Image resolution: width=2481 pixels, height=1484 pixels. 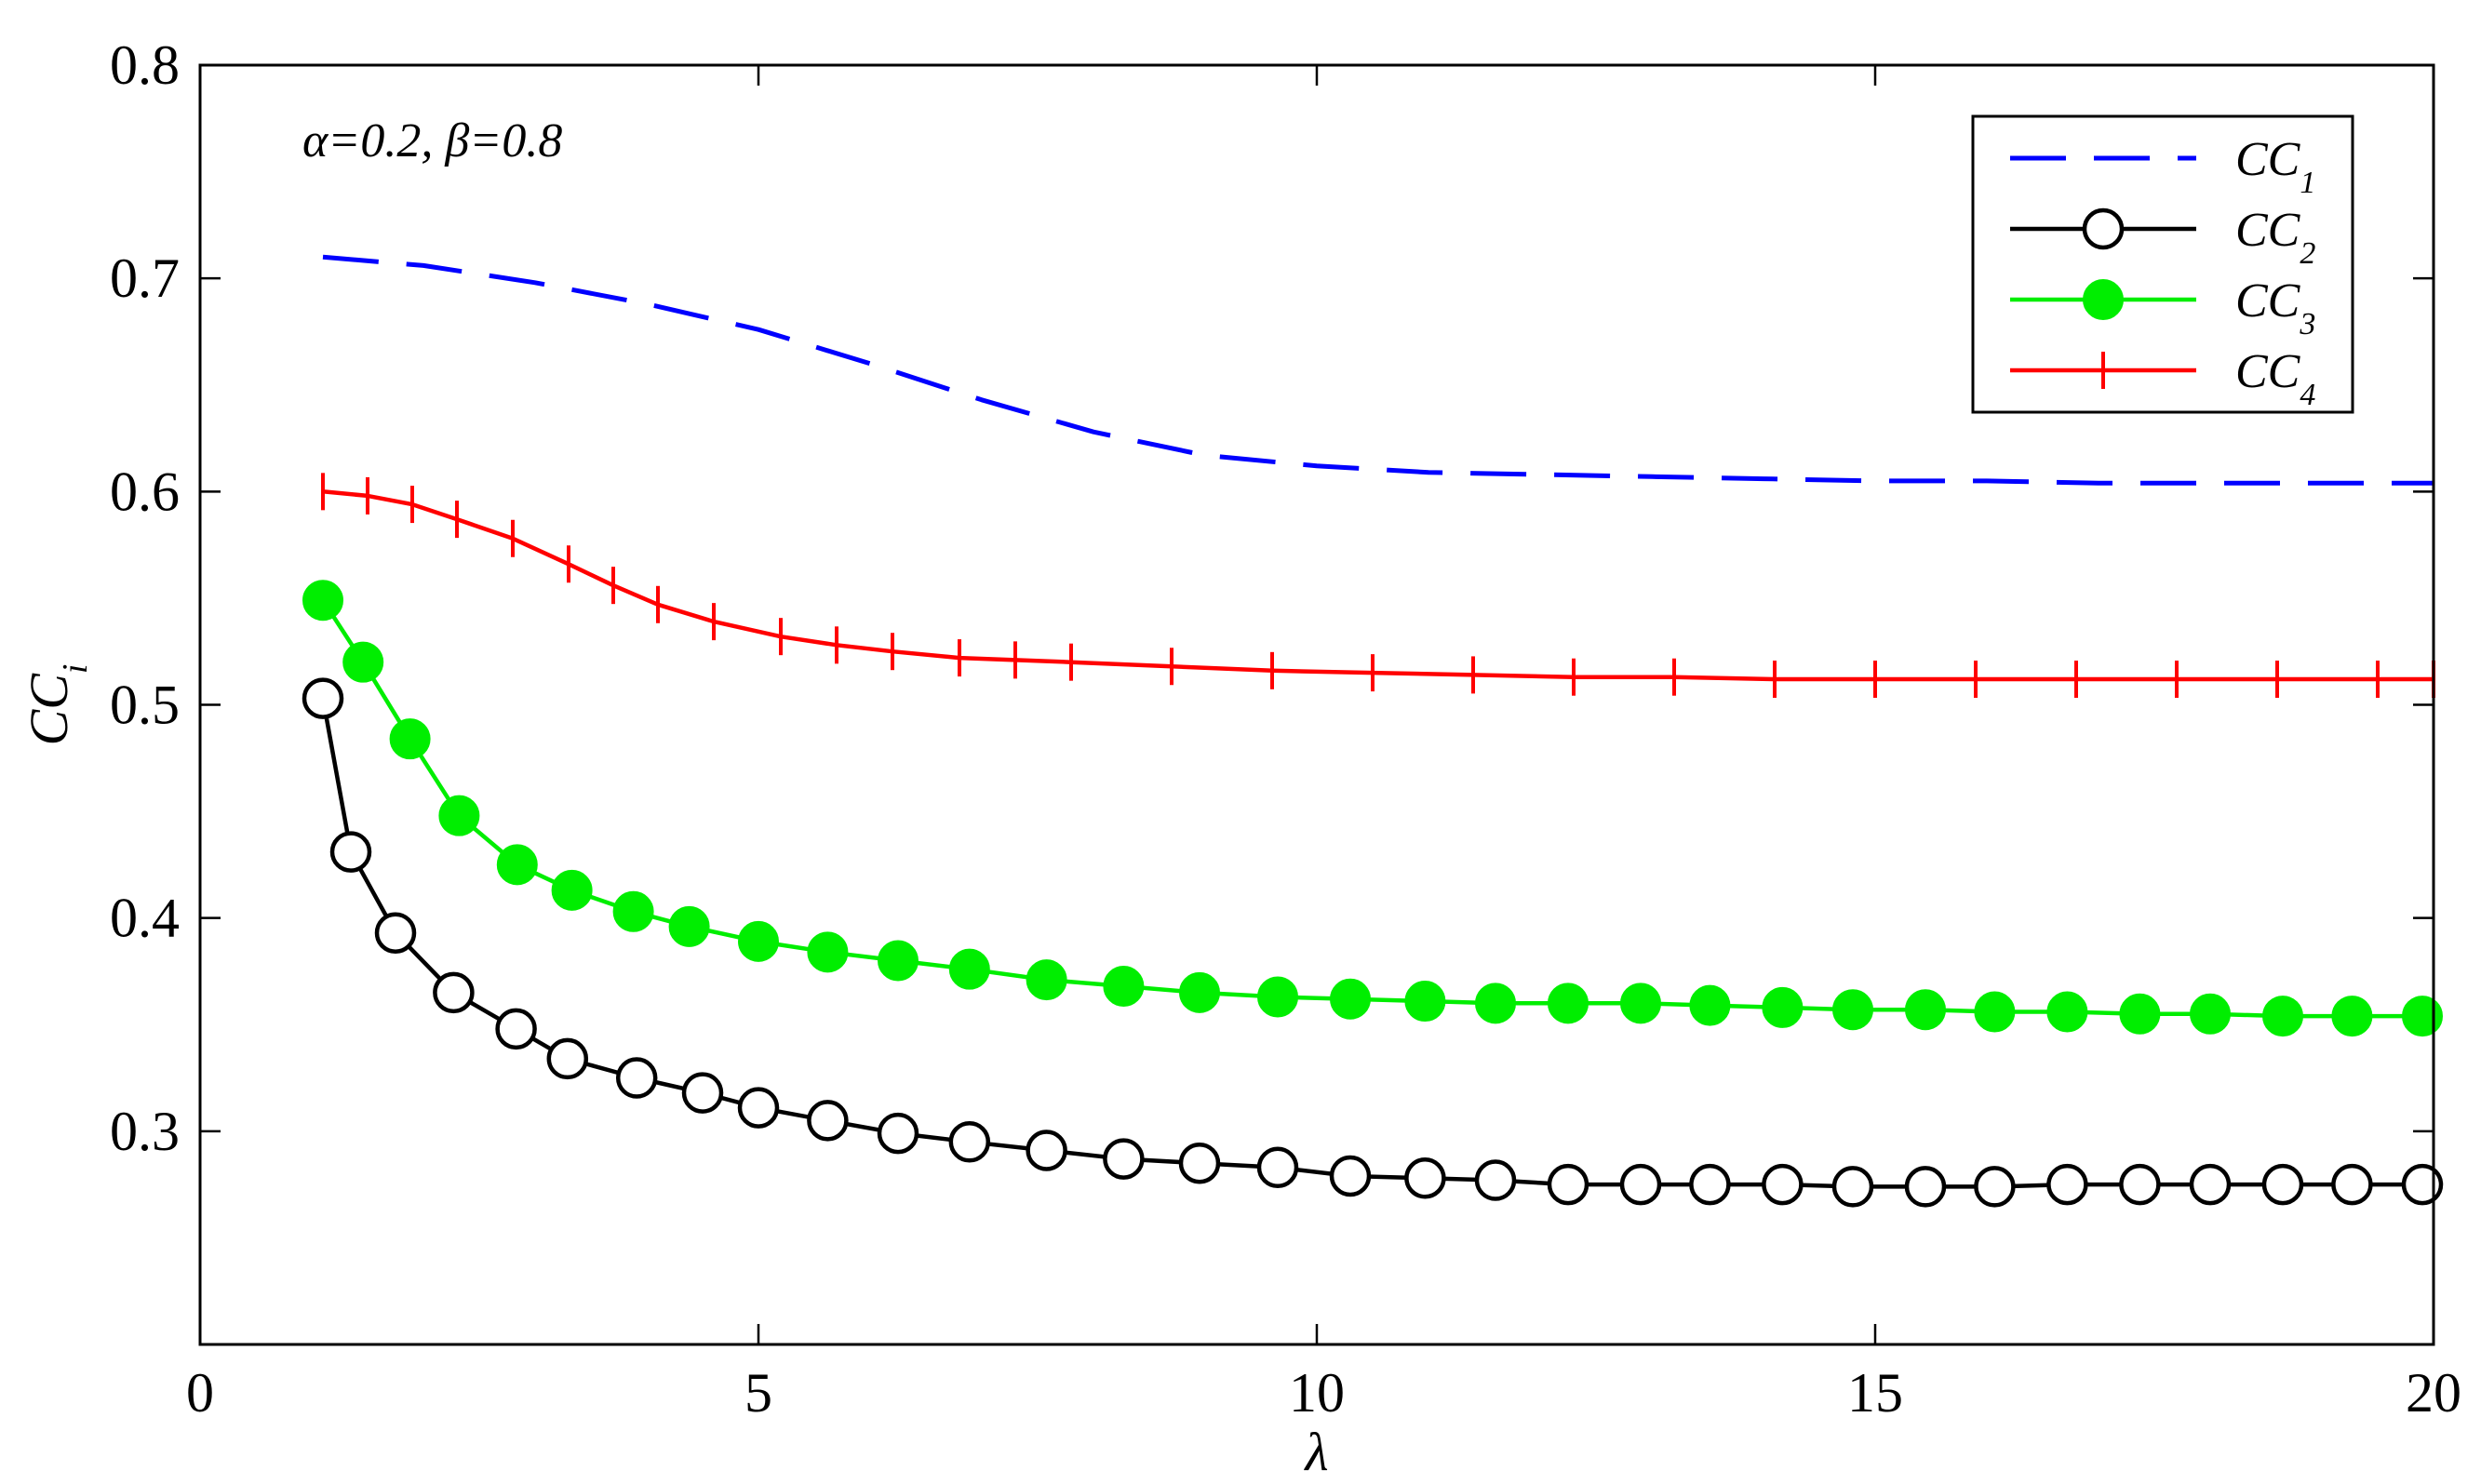 What do you see at coordinates (200, 1393) in the screenshot?
I see `x-tick-label: 0` at bounding box center [200, 1393].